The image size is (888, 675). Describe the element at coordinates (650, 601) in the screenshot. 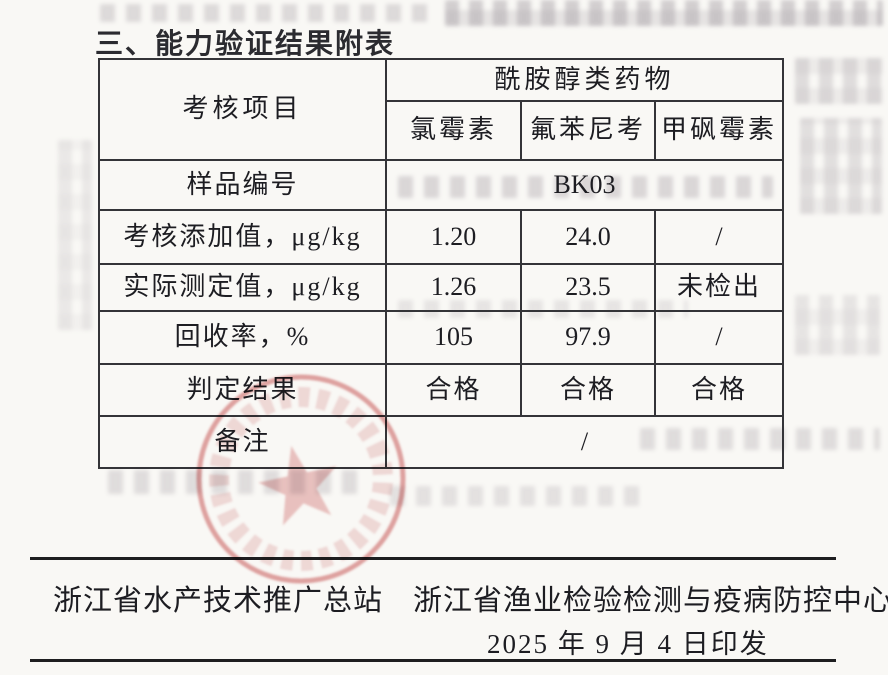

I see `footer-org-2: 浙江省渔业检验检测与疫病防控中心` at that location.